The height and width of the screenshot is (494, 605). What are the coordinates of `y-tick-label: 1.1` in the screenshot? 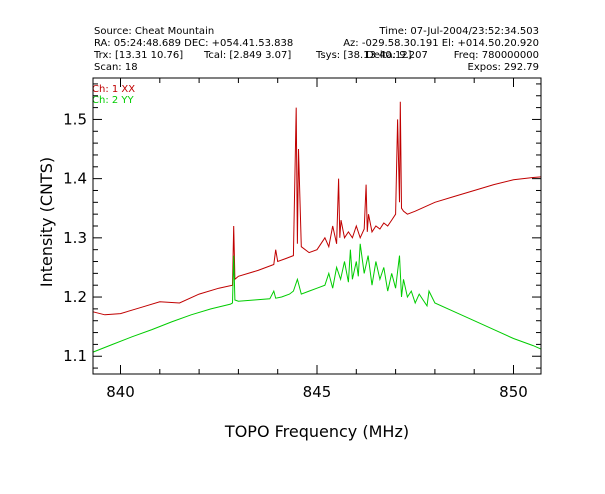 It's located at (75, 356).